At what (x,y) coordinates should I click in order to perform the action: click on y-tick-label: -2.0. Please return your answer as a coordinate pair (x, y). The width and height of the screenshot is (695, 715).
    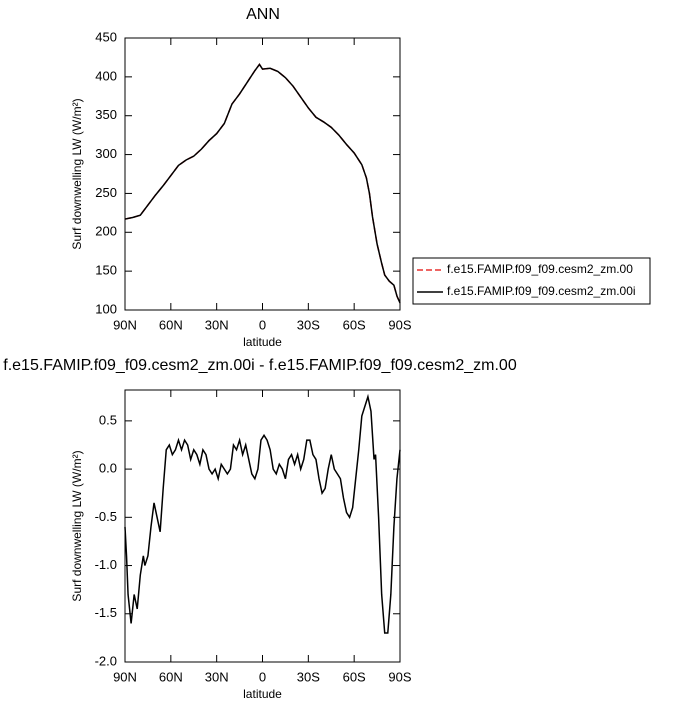
    Looking at the image, I should click on (106, 660).